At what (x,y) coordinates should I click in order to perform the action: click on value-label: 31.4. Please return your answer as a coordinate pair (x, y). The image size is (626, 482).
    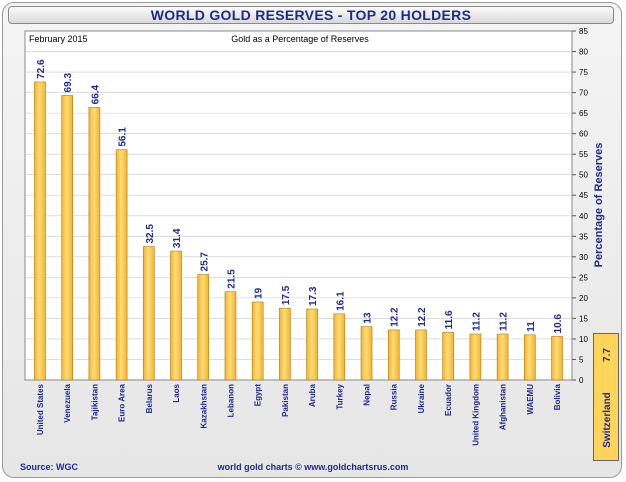
    Looking at the image, I should click on (177, 238).